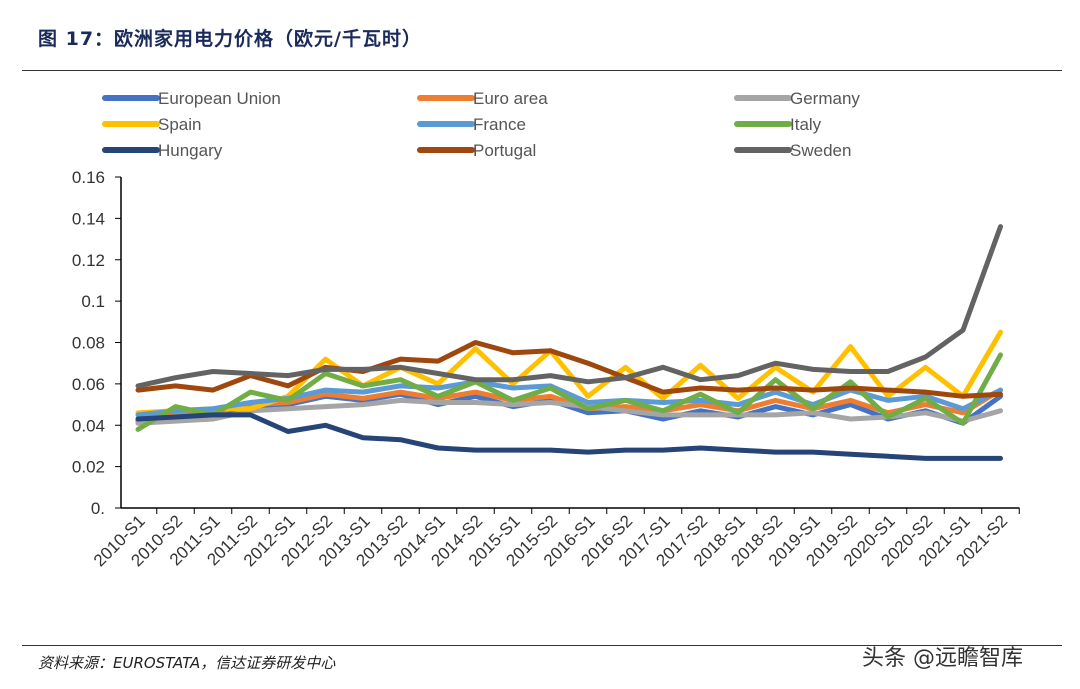 The width and height of the screenshot is (1080, 689). I want to click on legend-label: Sweden, so click(820, 150).